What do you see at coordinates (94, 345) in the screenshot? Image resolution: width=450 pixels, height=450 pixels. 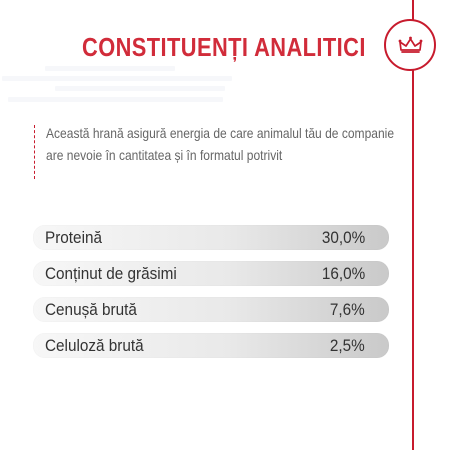 I see `nutrient-label: Celuloză brută` at bounding box center [94, 345].